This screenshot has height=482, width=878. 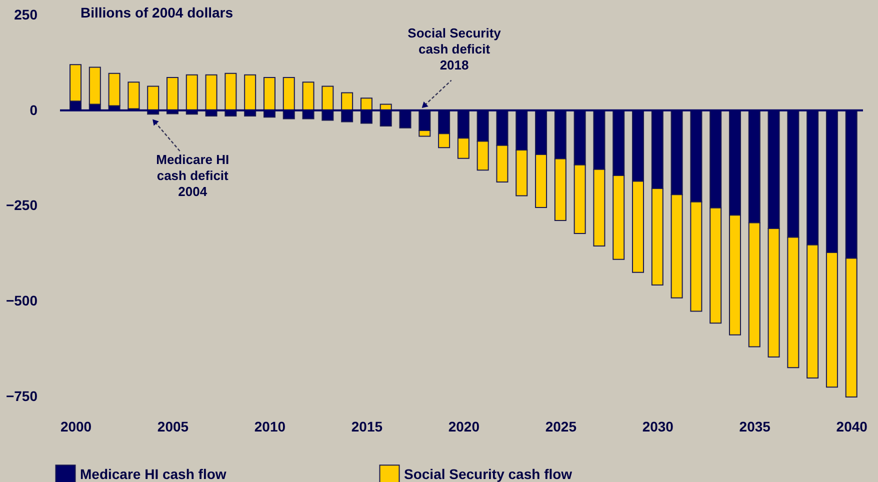 I want to click on x-tick-label: 2000, so click(x=76, y=426).